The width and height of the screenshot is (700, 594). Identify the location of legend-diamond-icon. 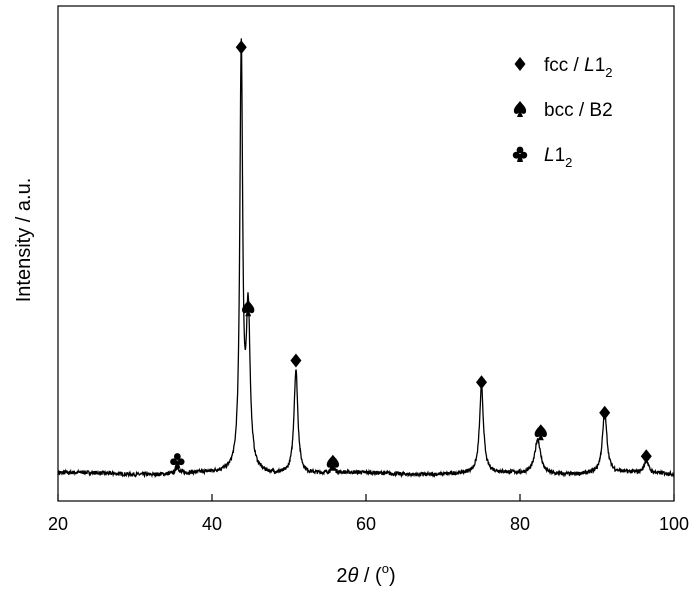
(520, 64).